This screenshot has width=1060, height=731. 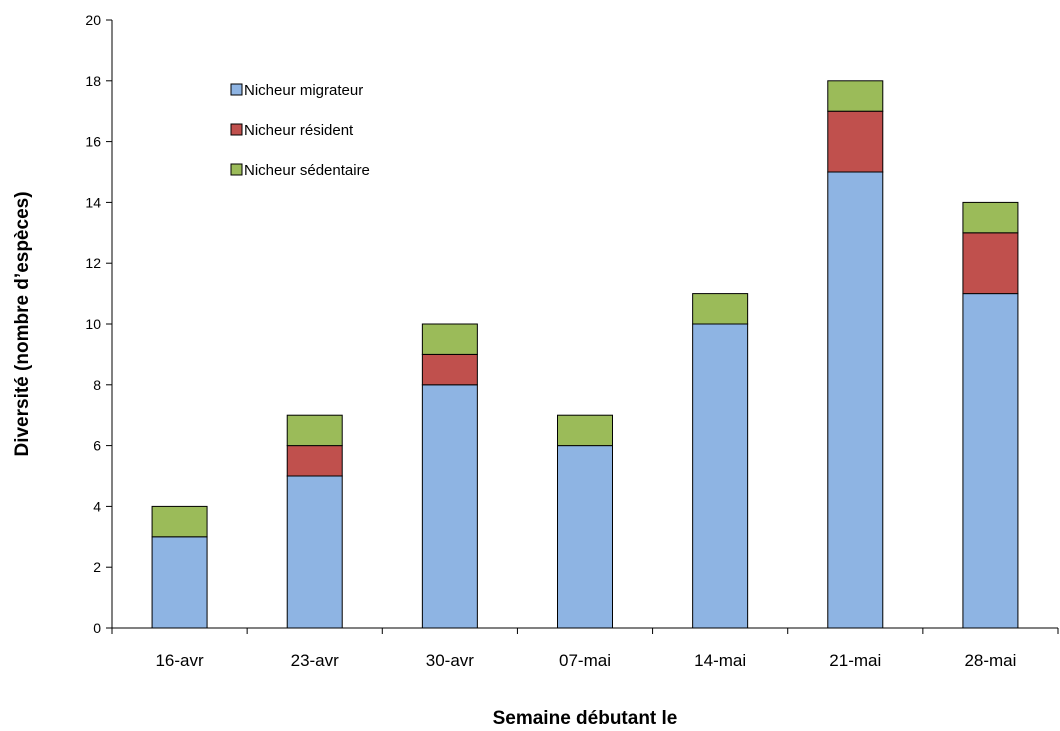 What do you see at coordinates (97, 567) in the screenshot?
I see `y-tick-label: 2` at bounding box center [97, 567].